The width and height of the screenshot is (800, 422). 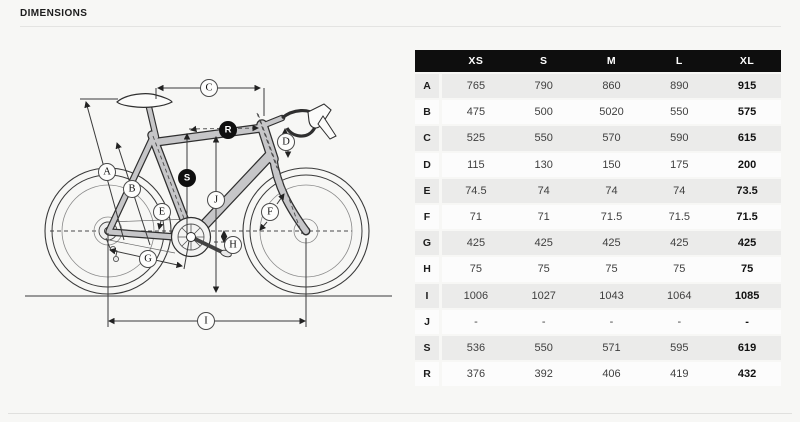 I want to click on row-label: J, so click(x=428, y=320).